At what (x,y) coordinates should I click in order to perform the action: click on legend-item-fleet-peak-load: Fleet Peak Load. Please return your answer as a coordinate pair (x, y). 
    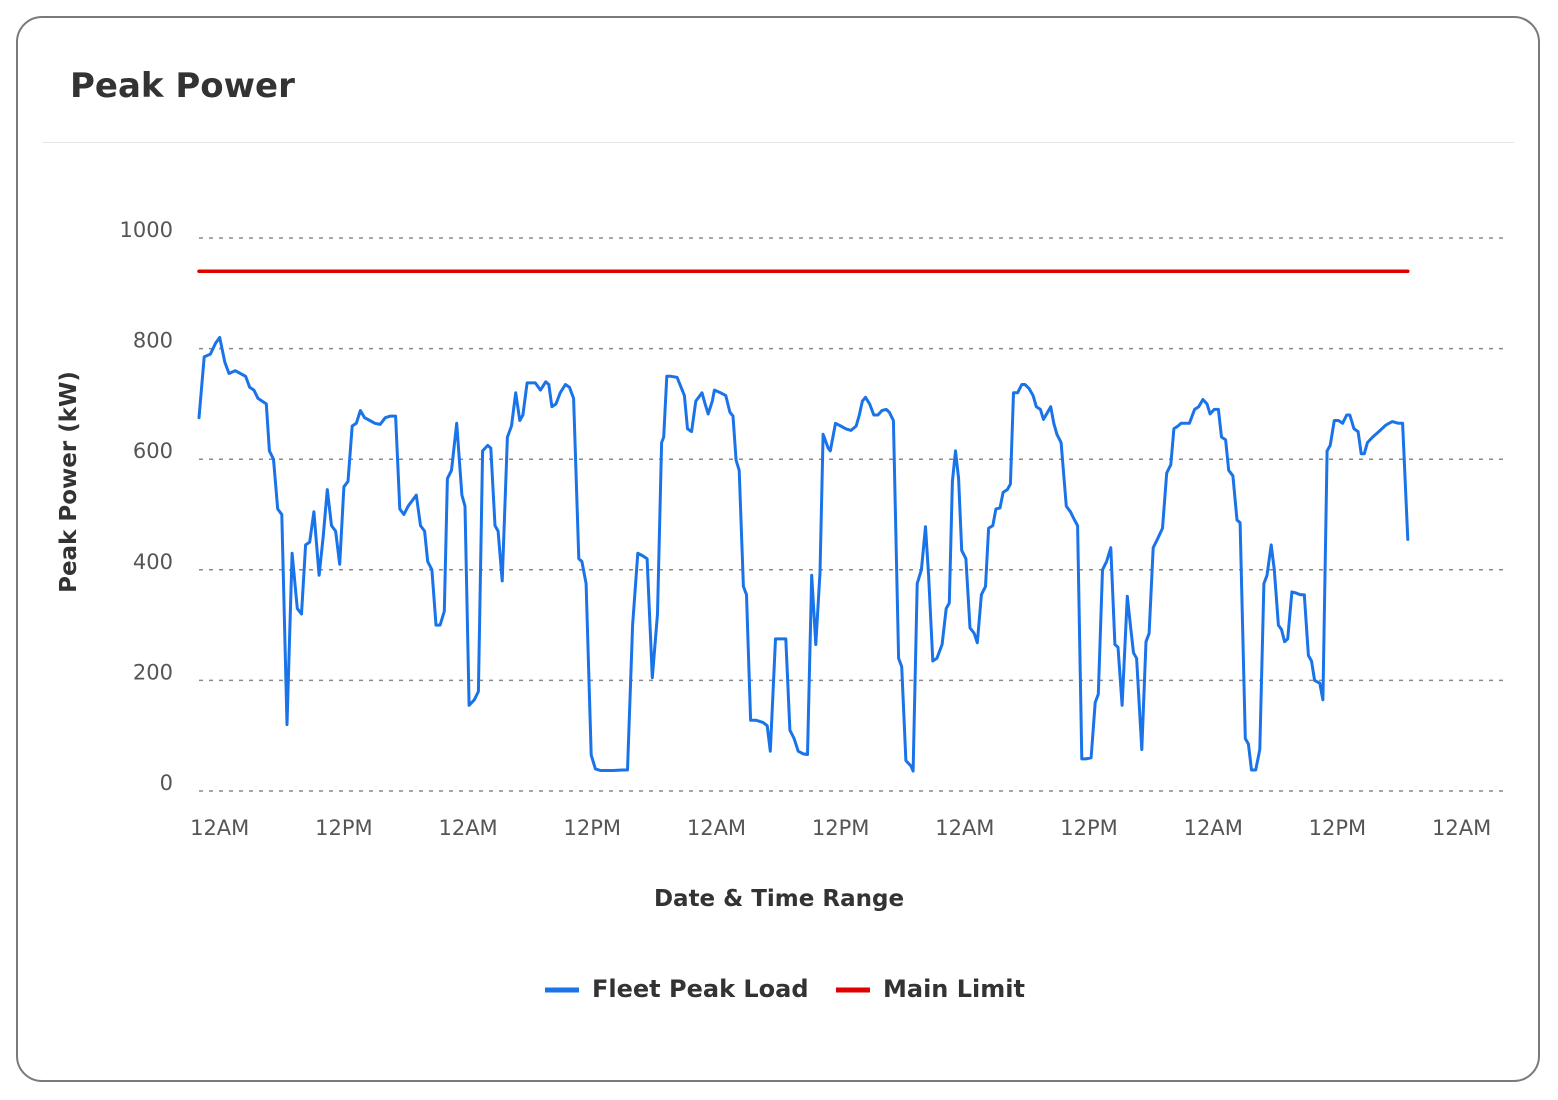
    Looking at the image, I should click on (677, 989).